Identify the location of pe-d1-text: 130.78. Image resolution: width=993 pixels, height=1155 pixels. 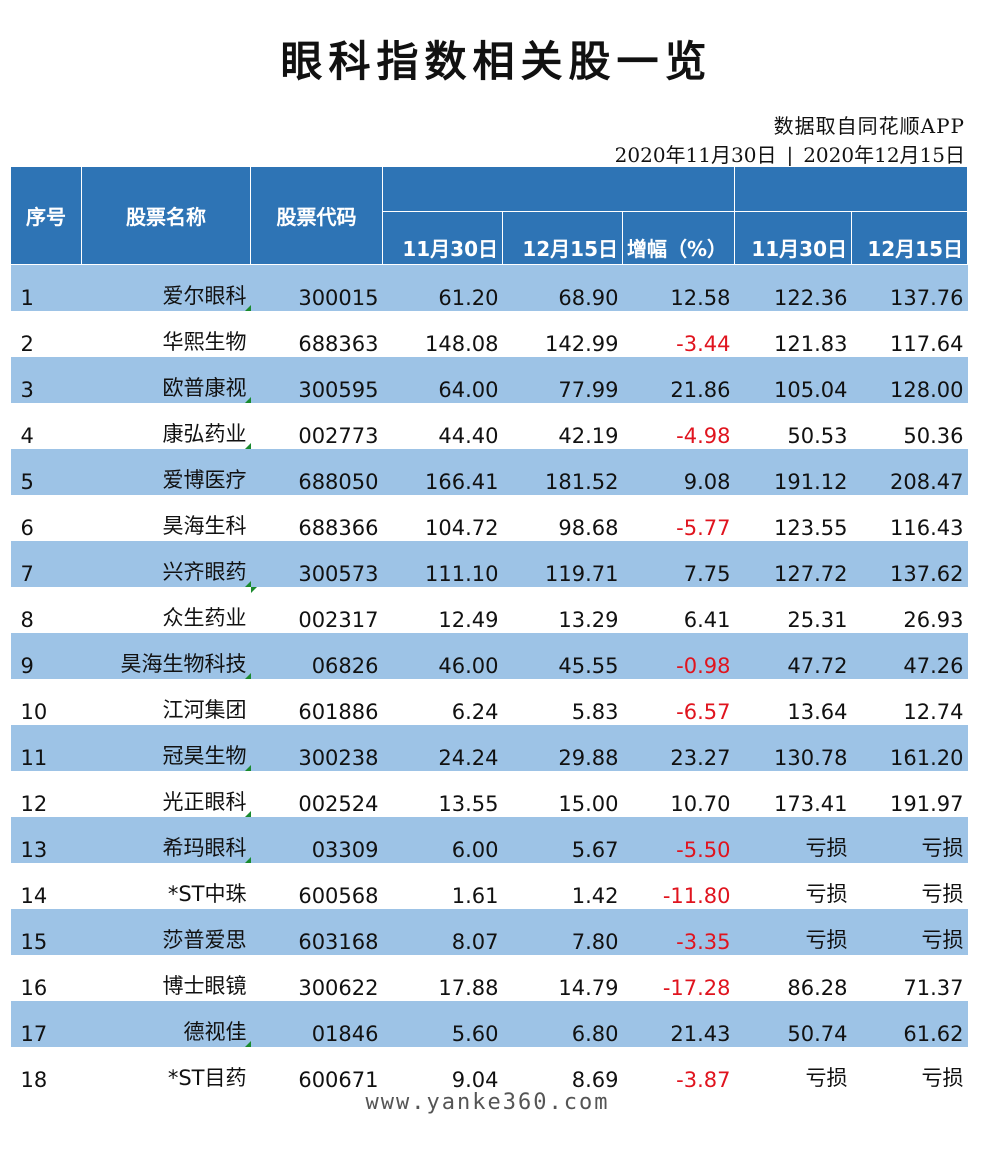
(811, 758).